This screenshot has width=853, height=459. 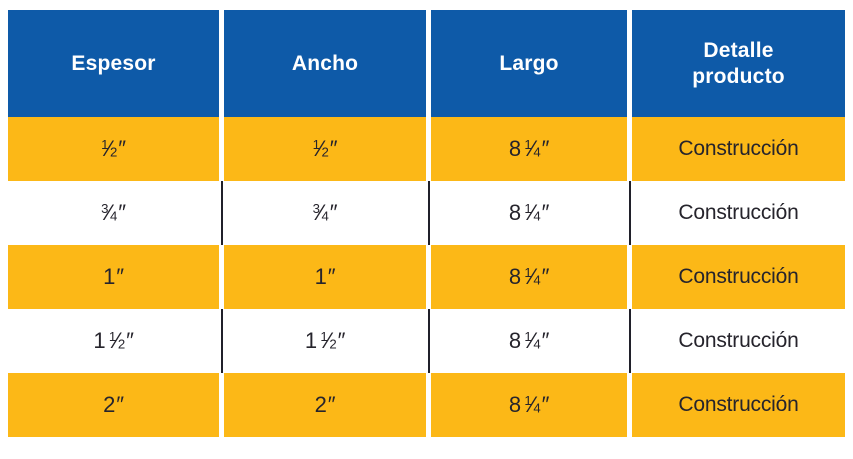 I want to click on table-cell-espesor: 2″, so click(x=113, y=405).